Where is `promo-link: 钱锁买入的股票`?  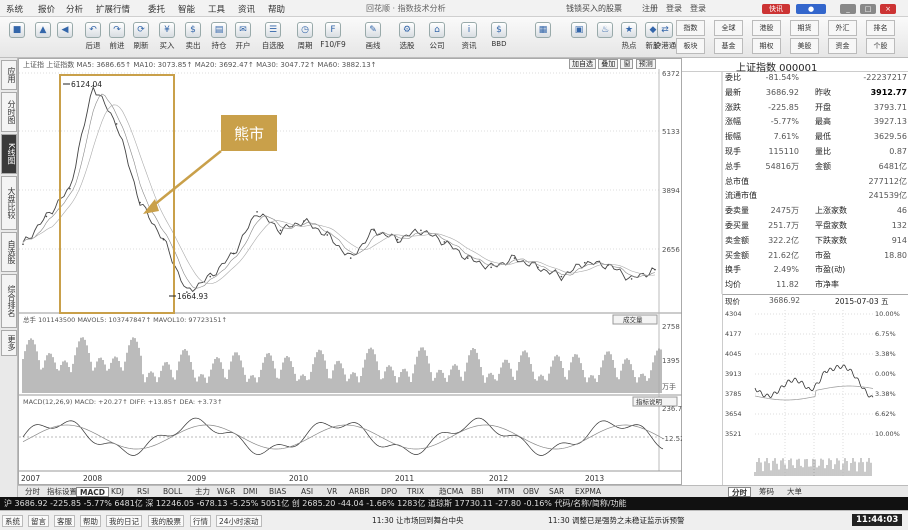 promo-link: 钱锁买入的股票 is located at coordinates (594, 8).